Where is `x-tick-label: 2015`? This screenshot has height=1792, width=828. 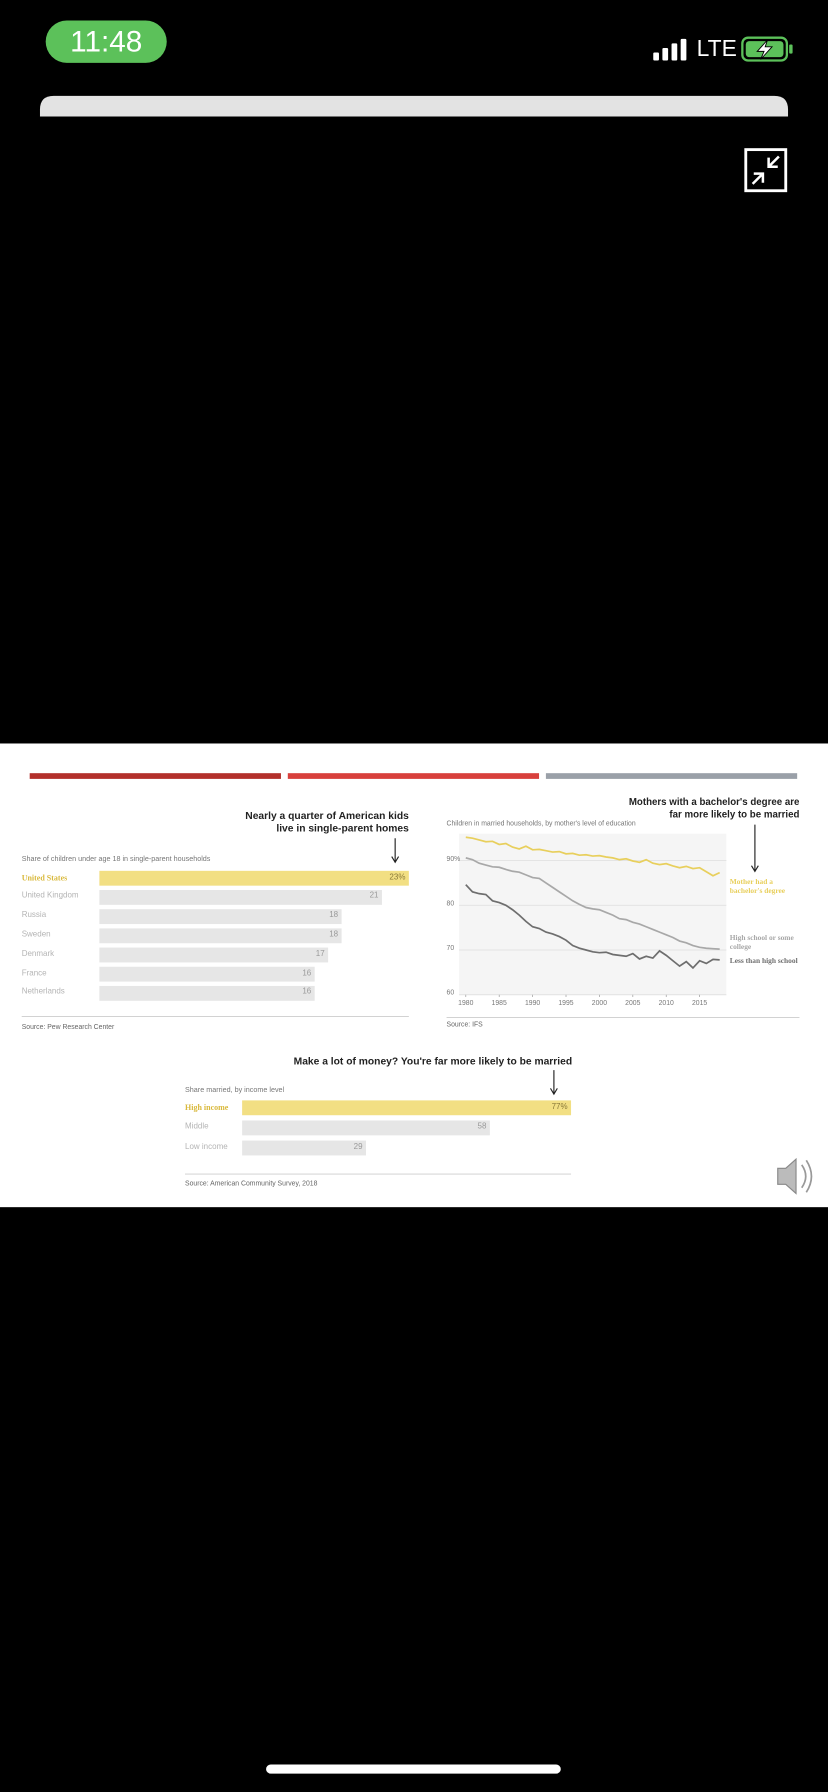 x-tick-label: 2015 is located at coordinates (699, 1004).